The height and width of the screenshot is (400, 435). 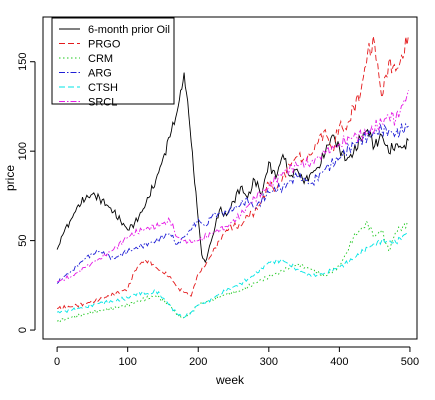 What do you see at coordinates (86, 59) in the screenshot?
I see `legend-item: CRM` at bounding box center [86, 59].